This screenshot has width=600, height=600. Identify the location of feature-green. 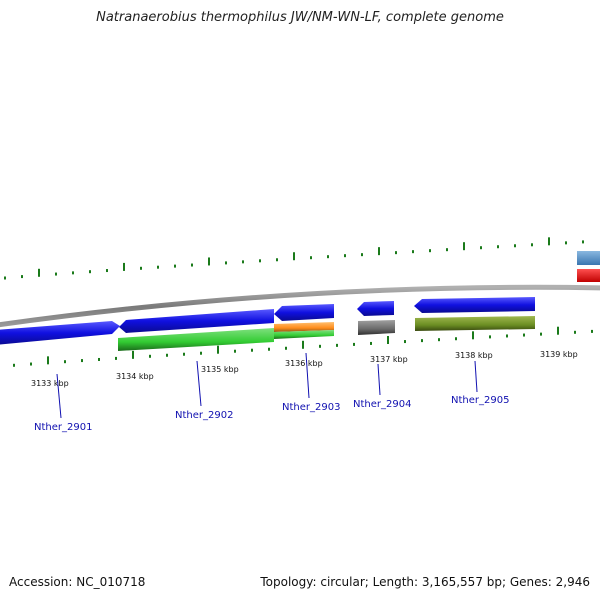
(196, 339).